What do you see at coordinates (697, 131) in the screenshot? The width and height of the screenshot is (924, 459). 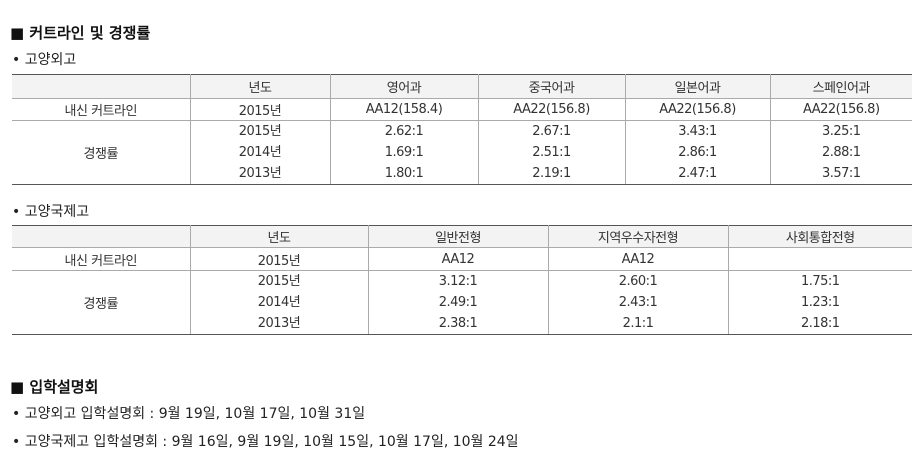 I see `rate: 3.43:1` at bounding box center [697, 131].